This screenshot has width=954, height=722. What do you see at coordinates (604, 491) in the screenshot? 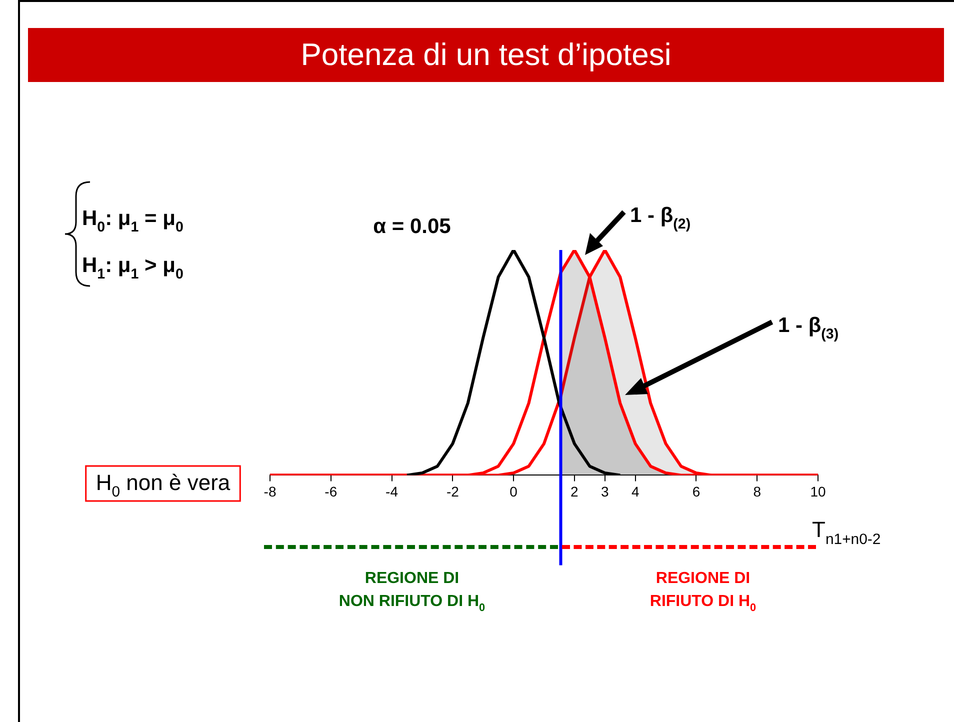
I see `x-tick-label: 3` at bounding box center [604, 491].